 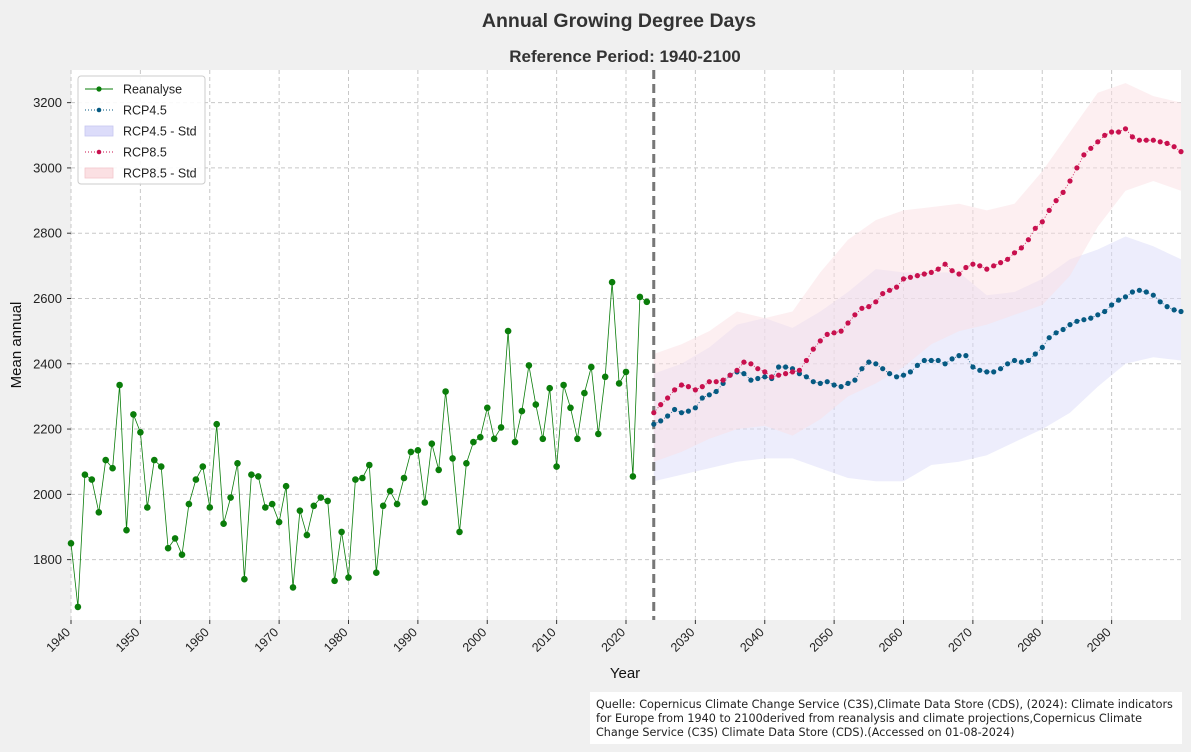 What do you see at coordinates (52, 331) in the screenshot?
I see `y-axis-ticks: 1800 2000 2200 2400 2600 2800 3000 3200` at bounding box center [52, 331].